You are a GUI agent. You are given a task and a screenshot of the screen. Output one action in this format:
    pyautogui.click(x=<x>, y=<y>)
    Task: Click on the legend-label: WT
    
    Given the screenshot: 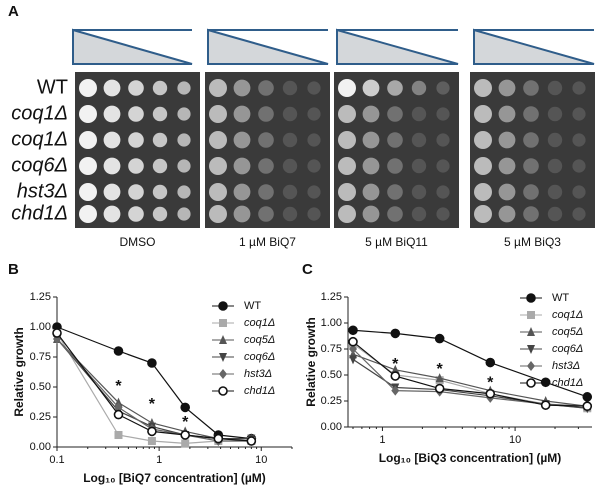 What is the action you would take?
    pyautogui.click(x=252, y=306)
    